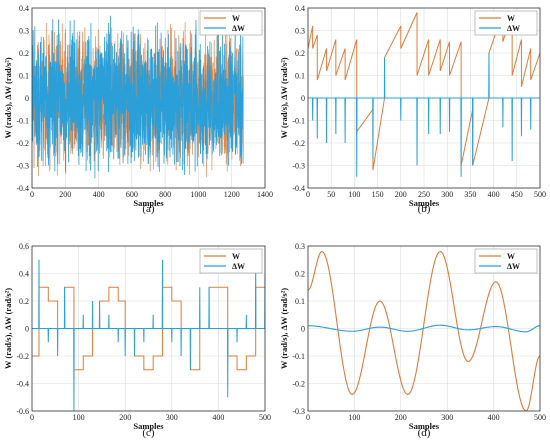 The image size is (550, 445). What do you see at coordinates (198, 194) in the screenshot?
I see `x-tick-label: 1000` at bounding box center [198, 194].